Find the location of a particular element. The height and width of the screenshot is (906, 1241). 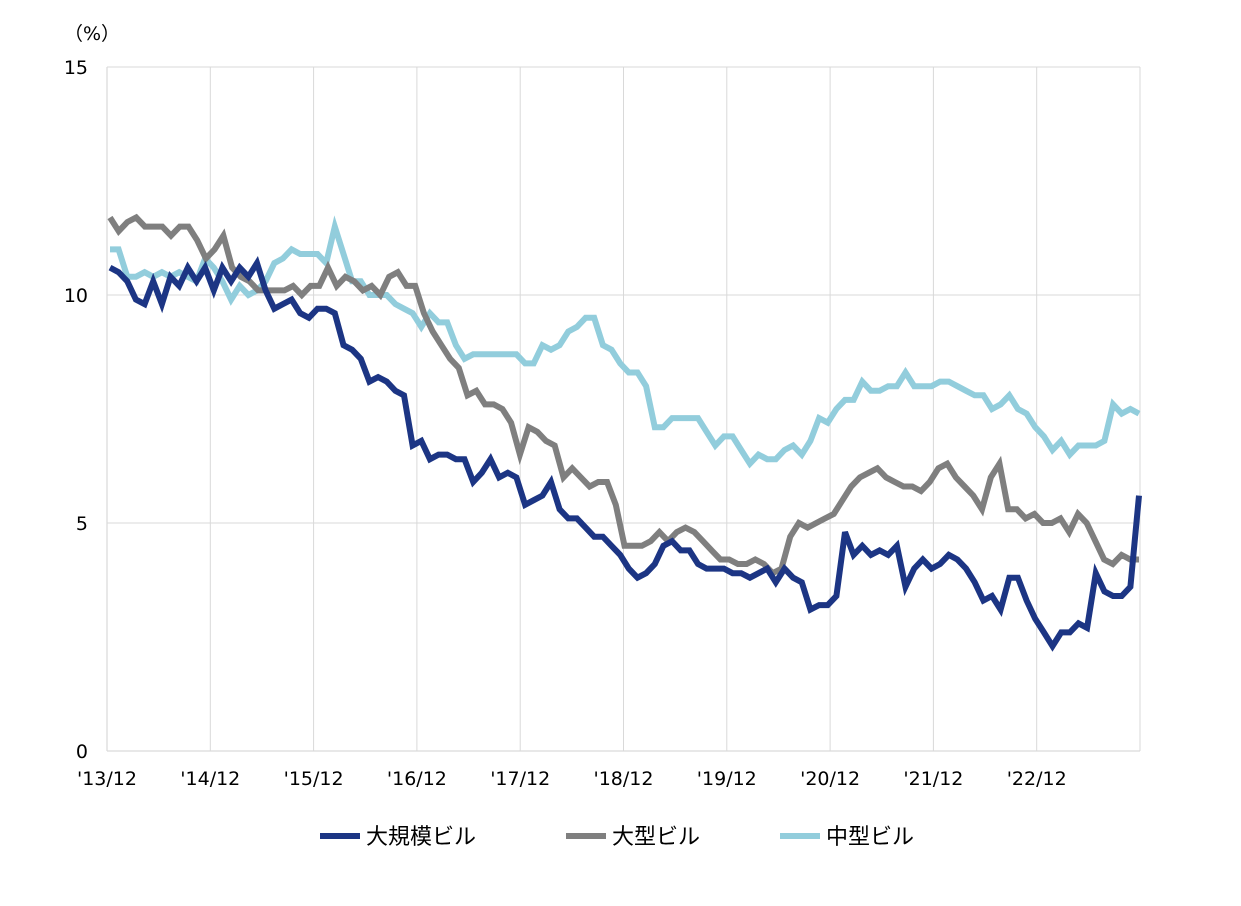

x-tick-label: '13/12 is located at coordinates (107, 779).